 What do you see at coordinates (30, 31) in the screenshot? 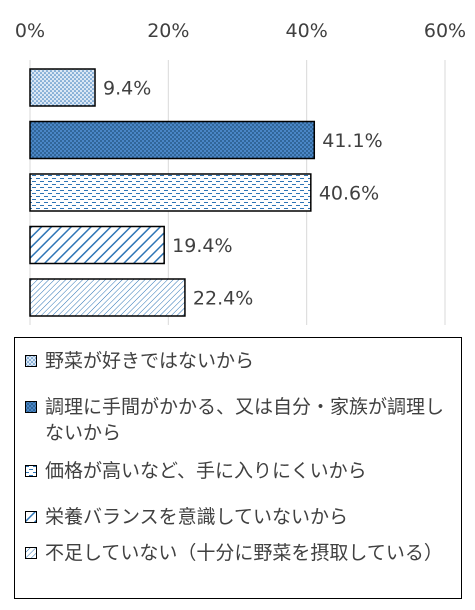
I see `x-tick-label: 0%` at bounding box center [30, 31].